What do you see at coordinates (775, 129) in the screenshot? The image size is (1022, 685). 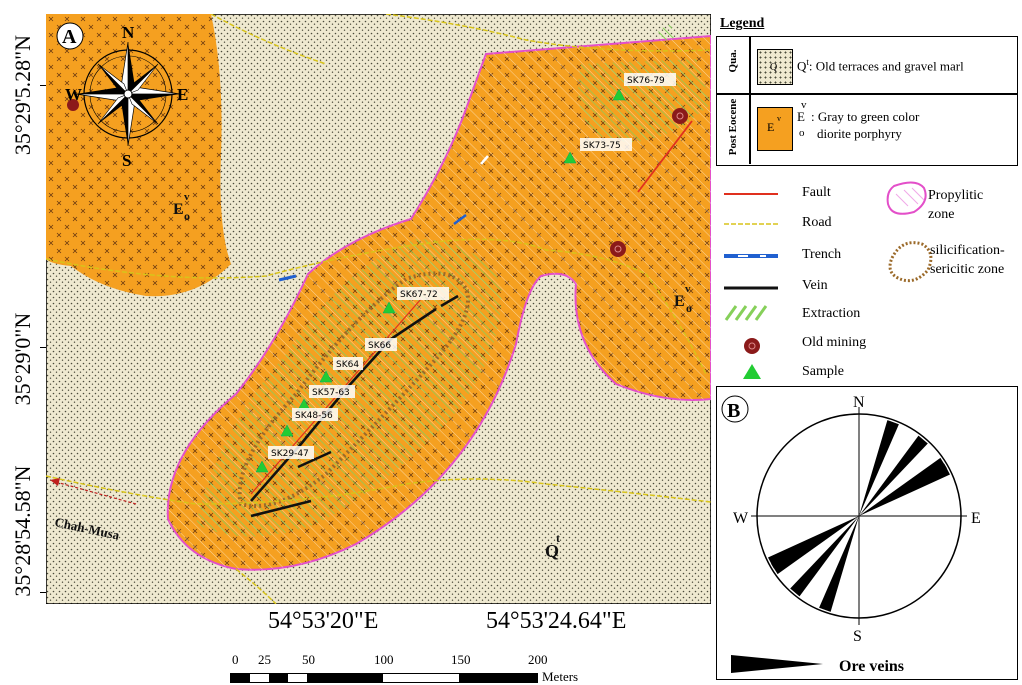 I see `legend-swatch-porphyry: E v` at bounding box center [775, 129].